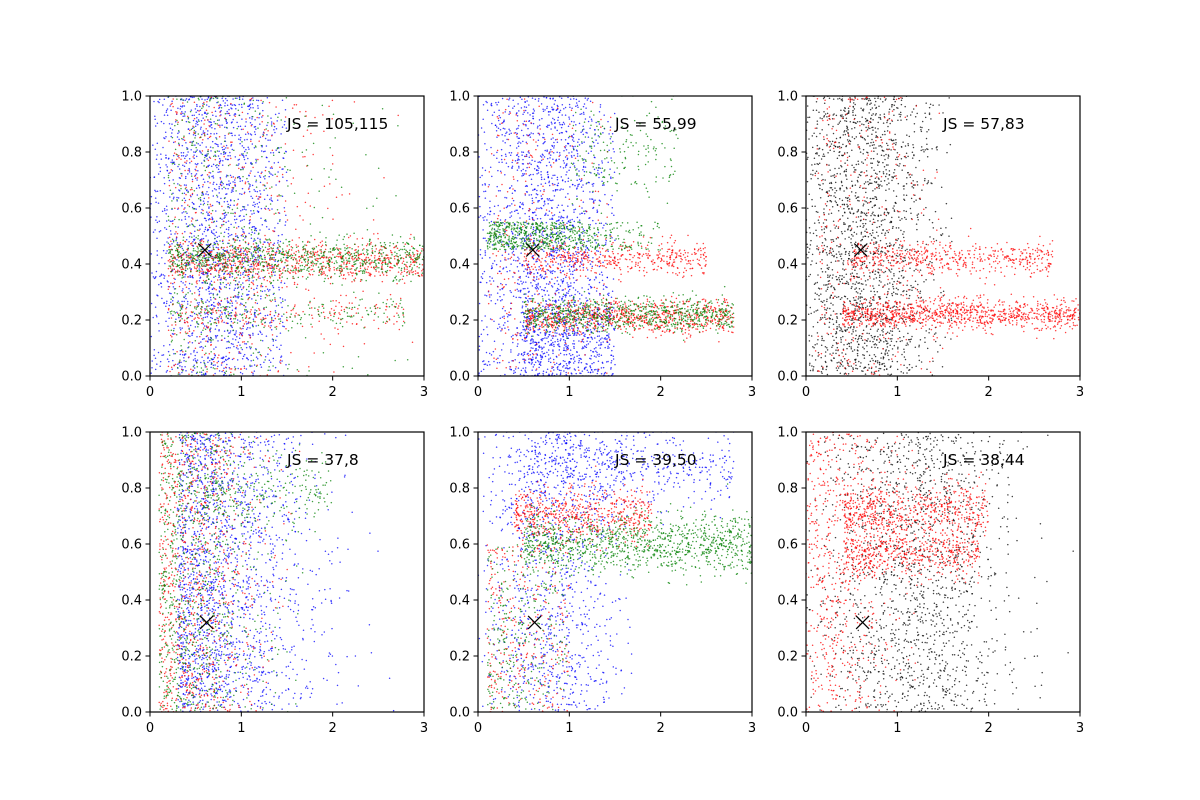 The height and width of the screenshot is (800, 1200). What do you see at coordinates (274, 245) in the screenshot?
I see `subplot-1: 0 1 2 30.00.20.40.60.81.0JS = 105,115` at bounding box center [274, 245].